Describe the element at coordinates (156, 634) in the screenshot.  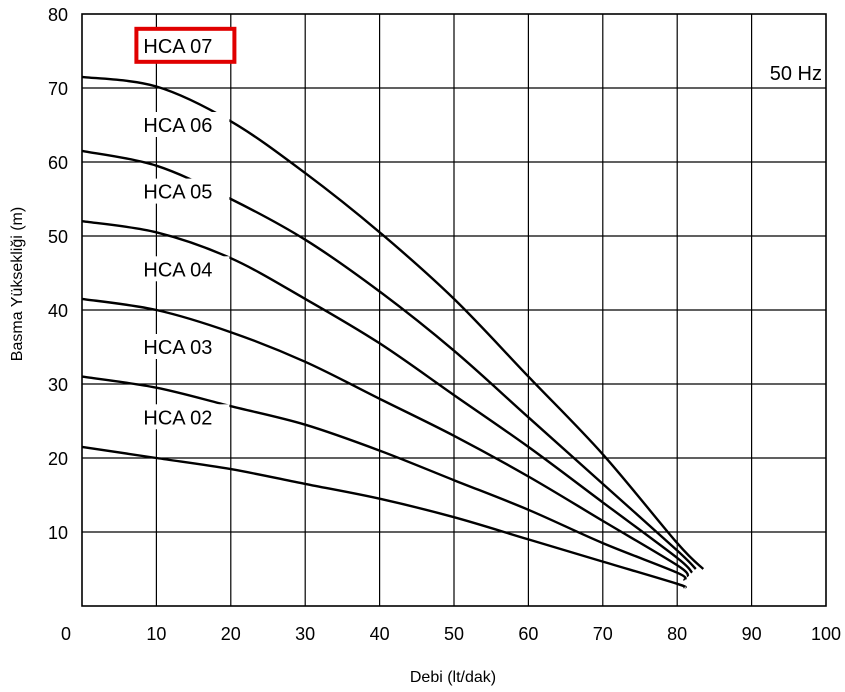
I see `x-tick-label: 10` at that location.